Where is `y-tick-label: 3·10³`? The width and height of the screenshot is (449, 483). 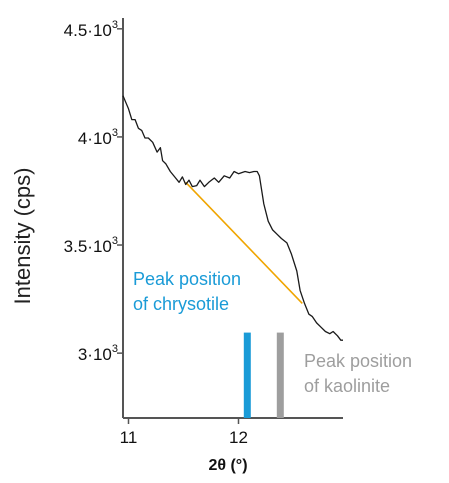
y-tick-label: 3·10³ is located at coordinates (98, 353).